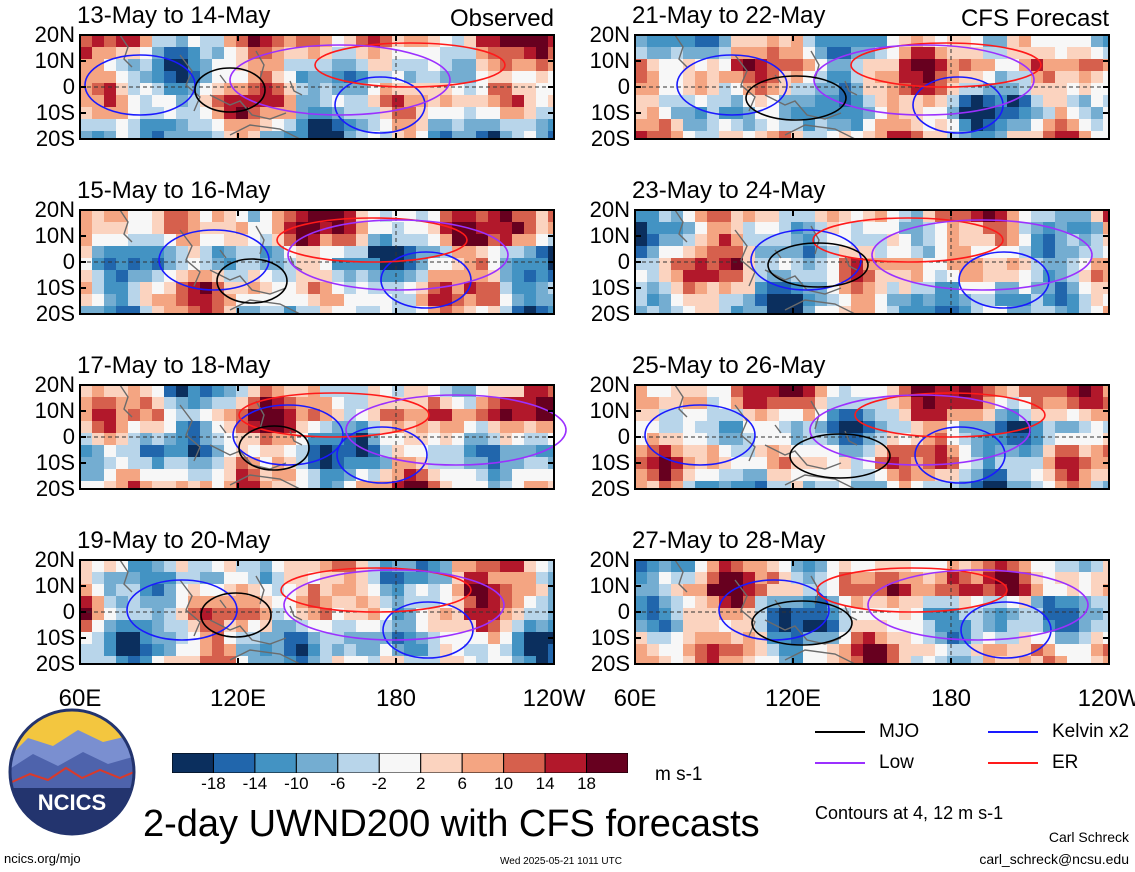  Describe the element at coordinates (729, 15) in the screenshot. I see `panel-title: 21-May to 22-May` at that location.